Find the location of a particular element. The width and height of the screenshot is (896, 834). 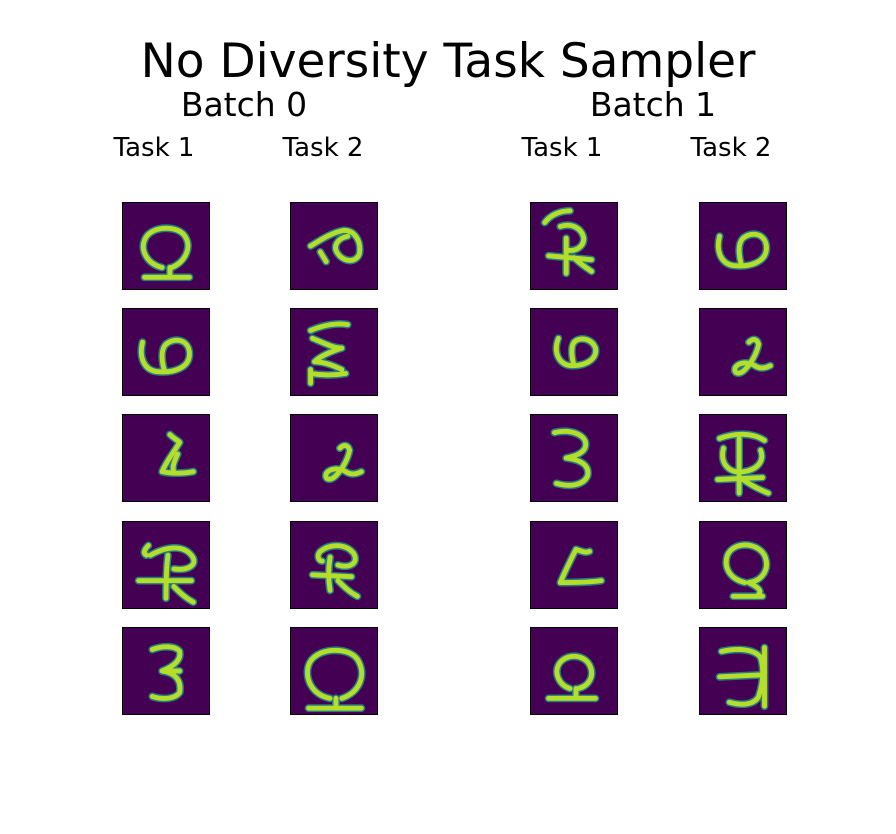

handwritten-character-crossed-hook-box is located at coordinates (743, 464).